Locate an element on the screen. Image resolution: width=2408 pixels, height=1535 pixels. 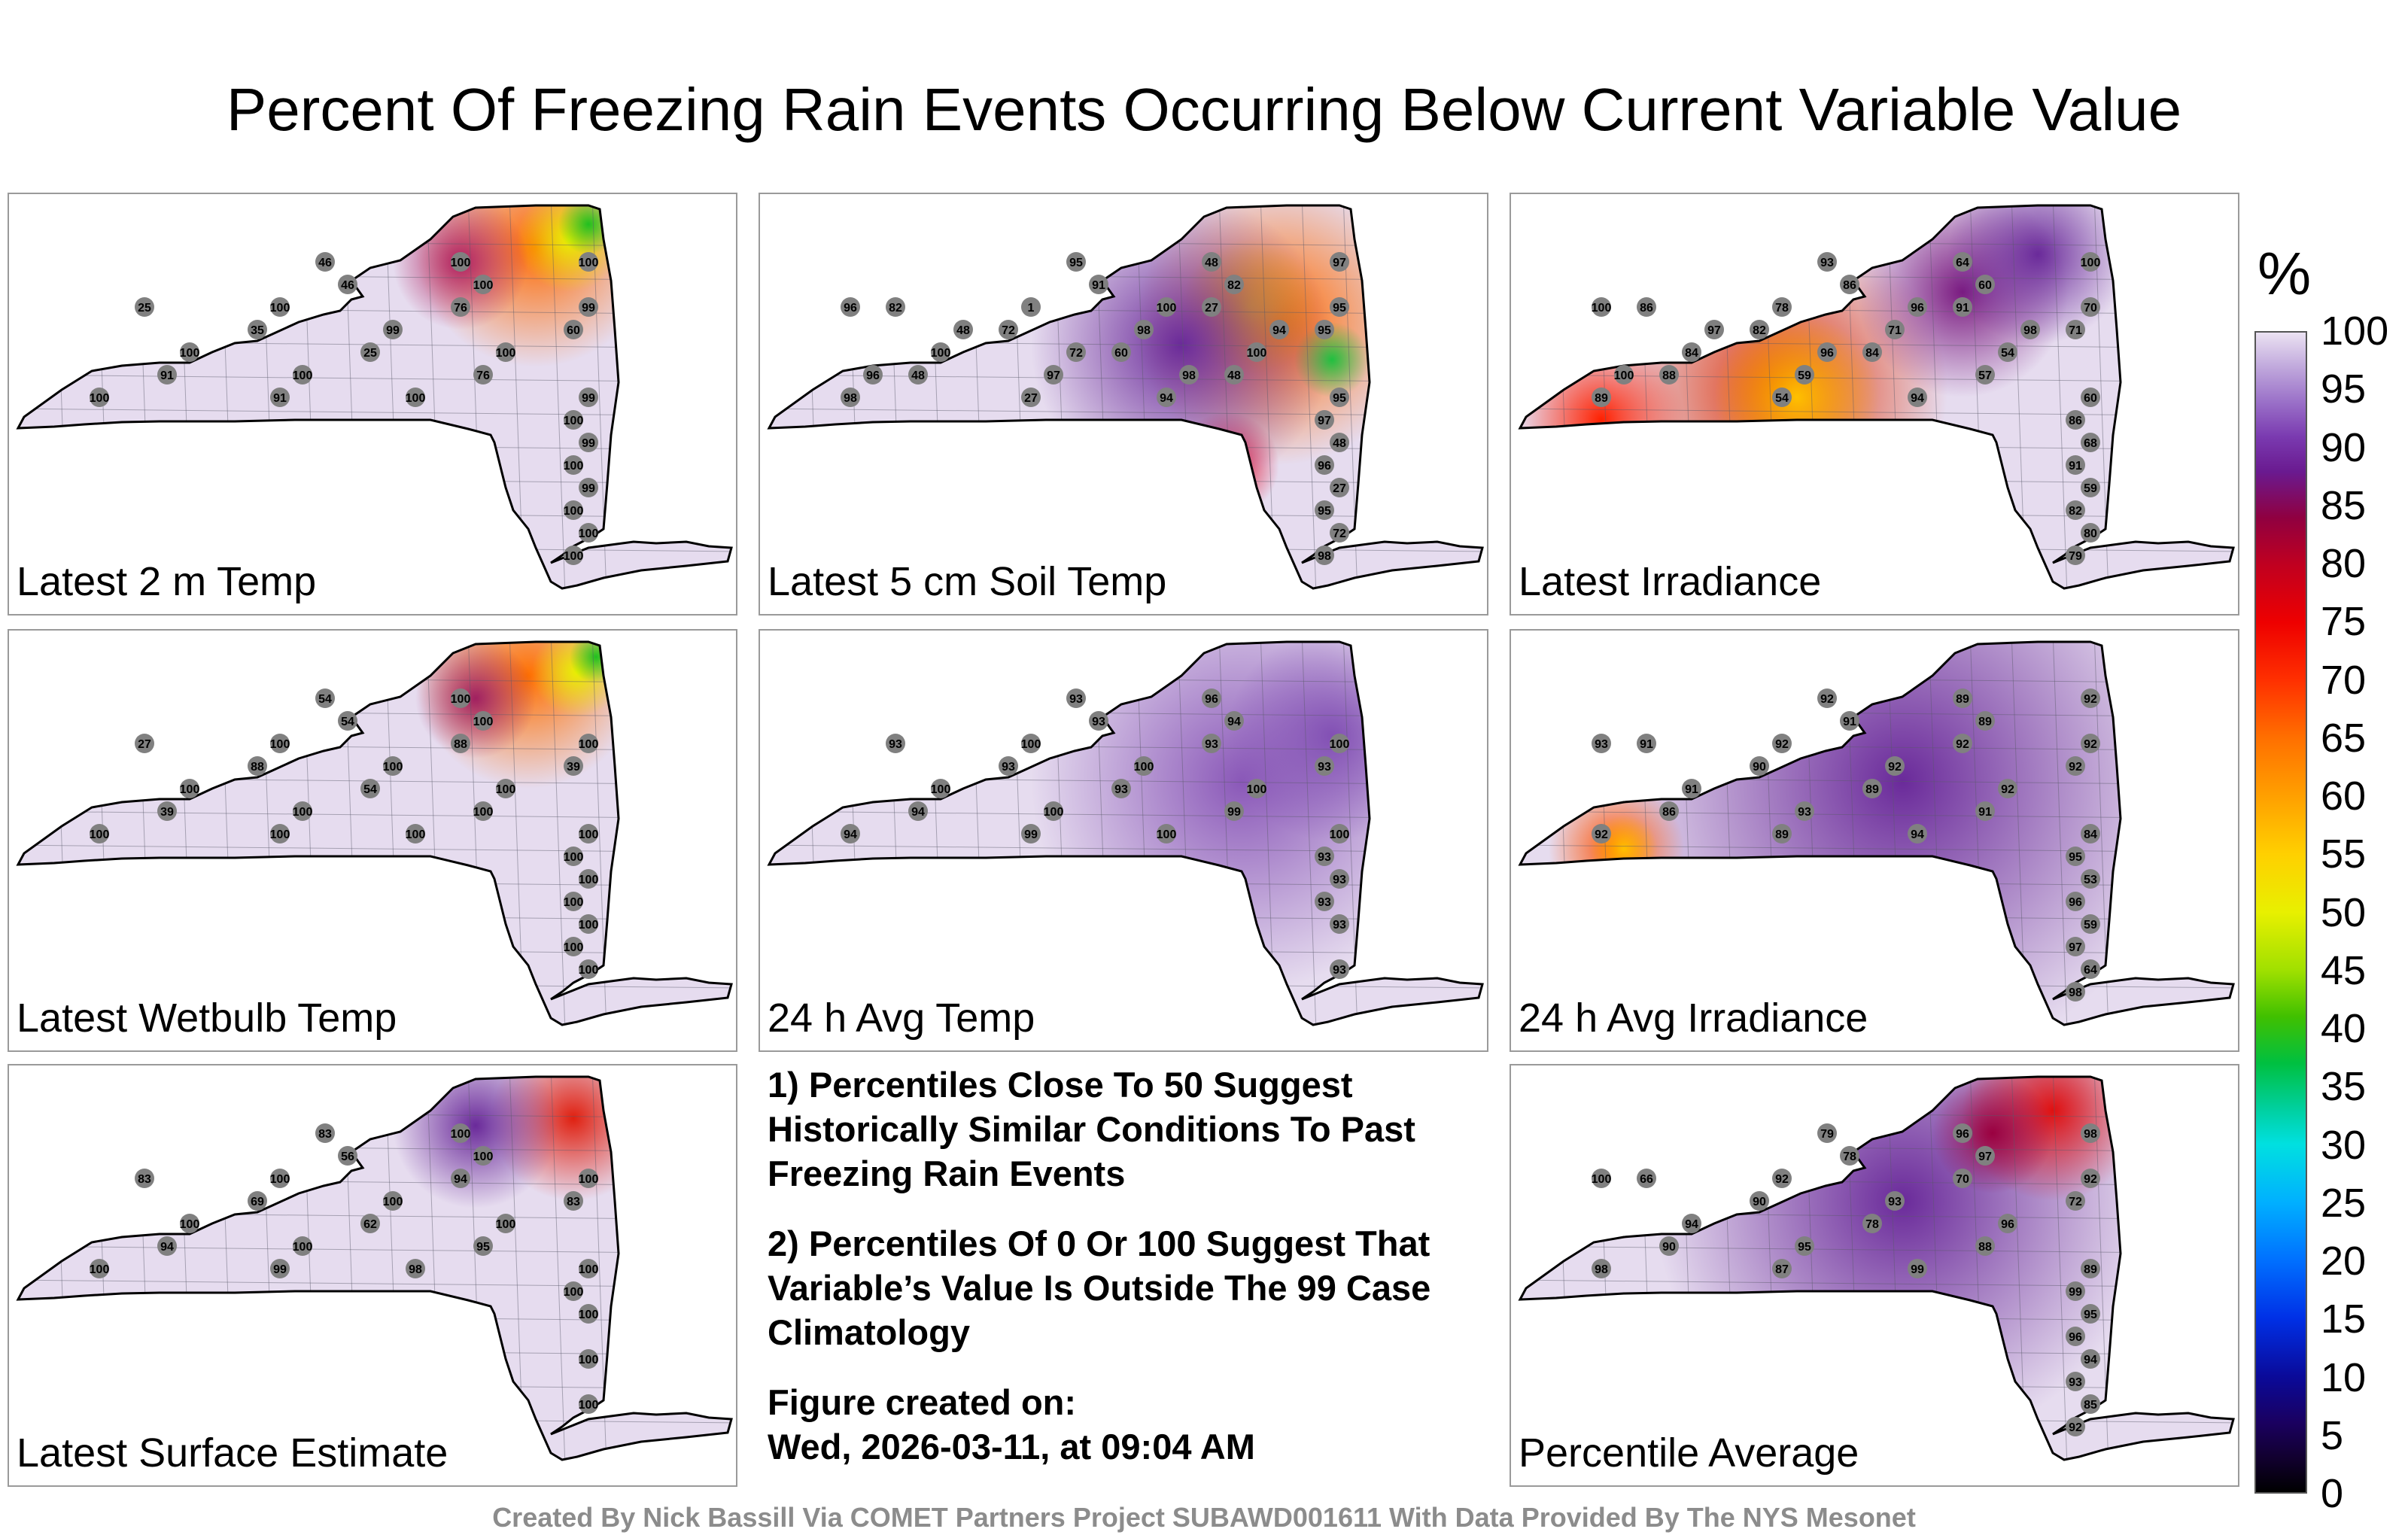
station-marker: 94 is located at coordinates (1234, 721).